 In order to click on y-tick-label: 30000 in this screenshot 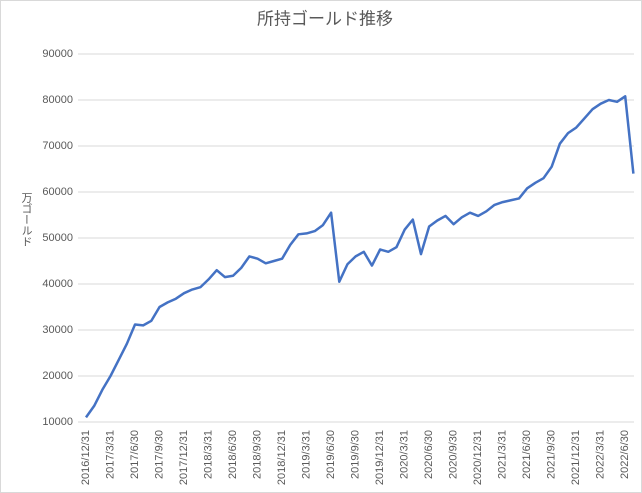, I will do `click(57, 330)`.